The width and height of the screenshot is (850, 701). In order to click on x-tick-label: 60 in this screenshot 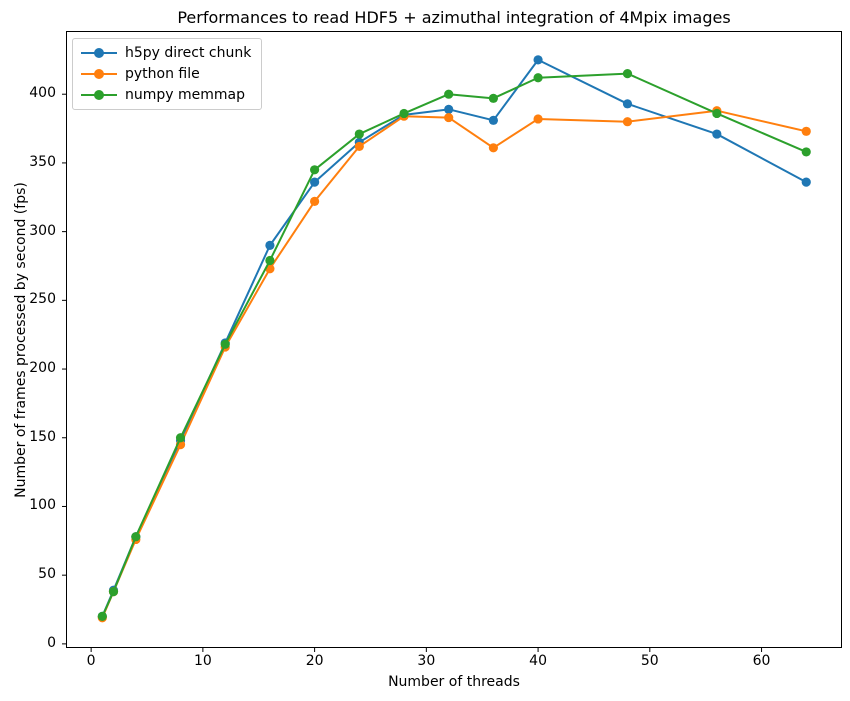, I will do `click(761, 661)`.